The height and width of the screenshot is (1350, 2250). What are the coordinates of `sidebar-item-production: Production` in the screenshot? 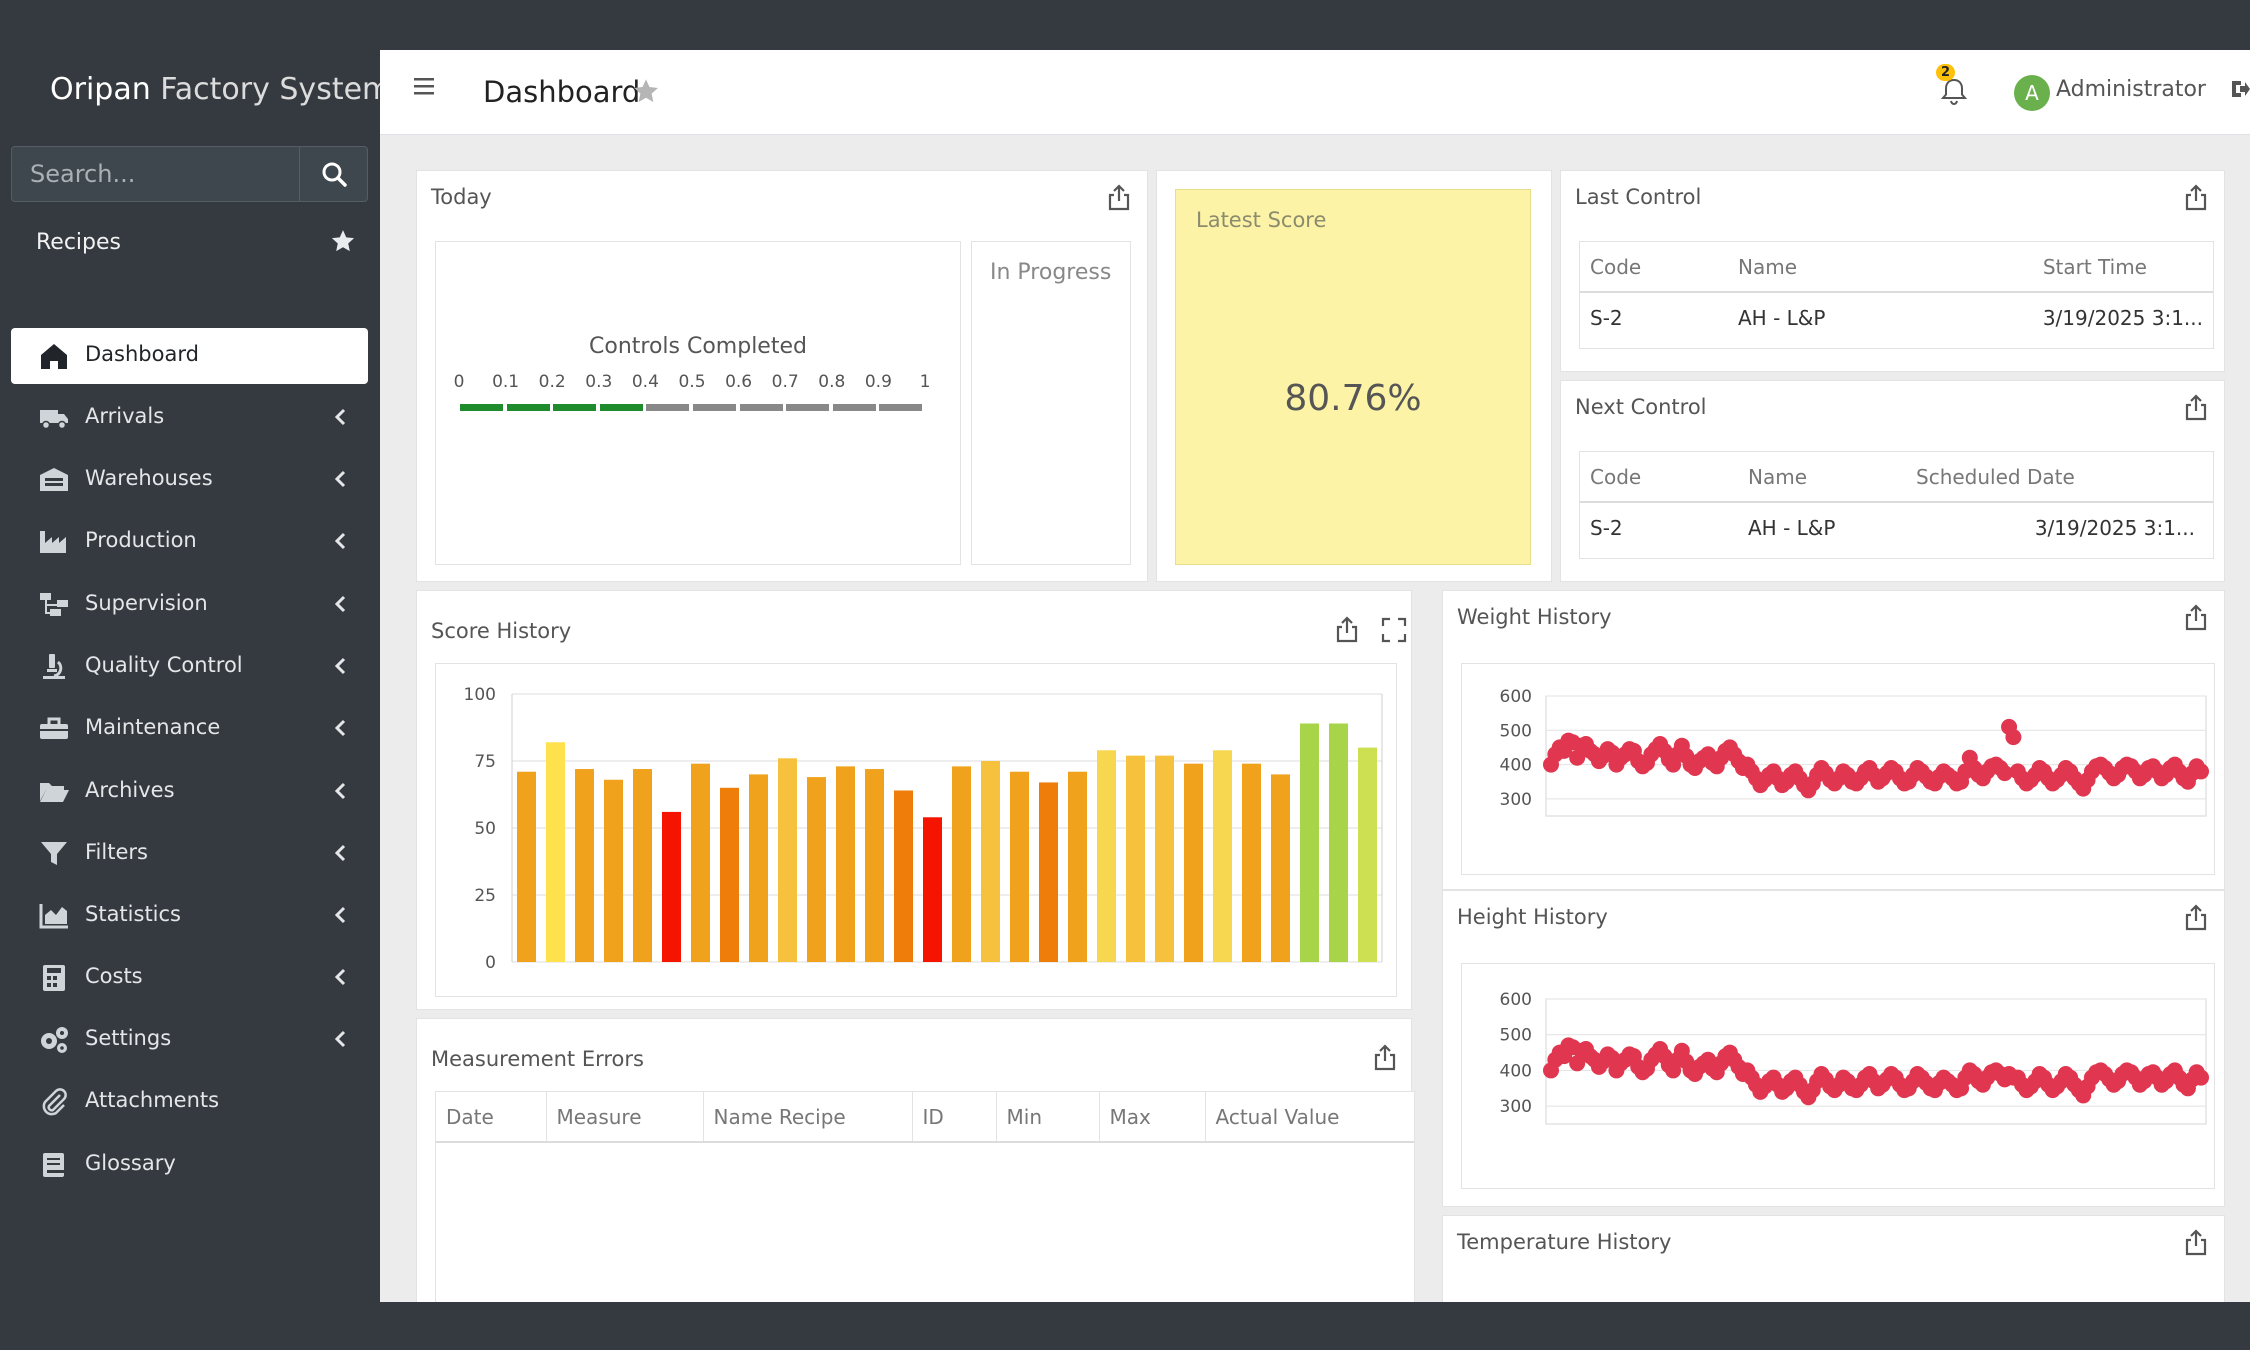 It's located at (189, 542).